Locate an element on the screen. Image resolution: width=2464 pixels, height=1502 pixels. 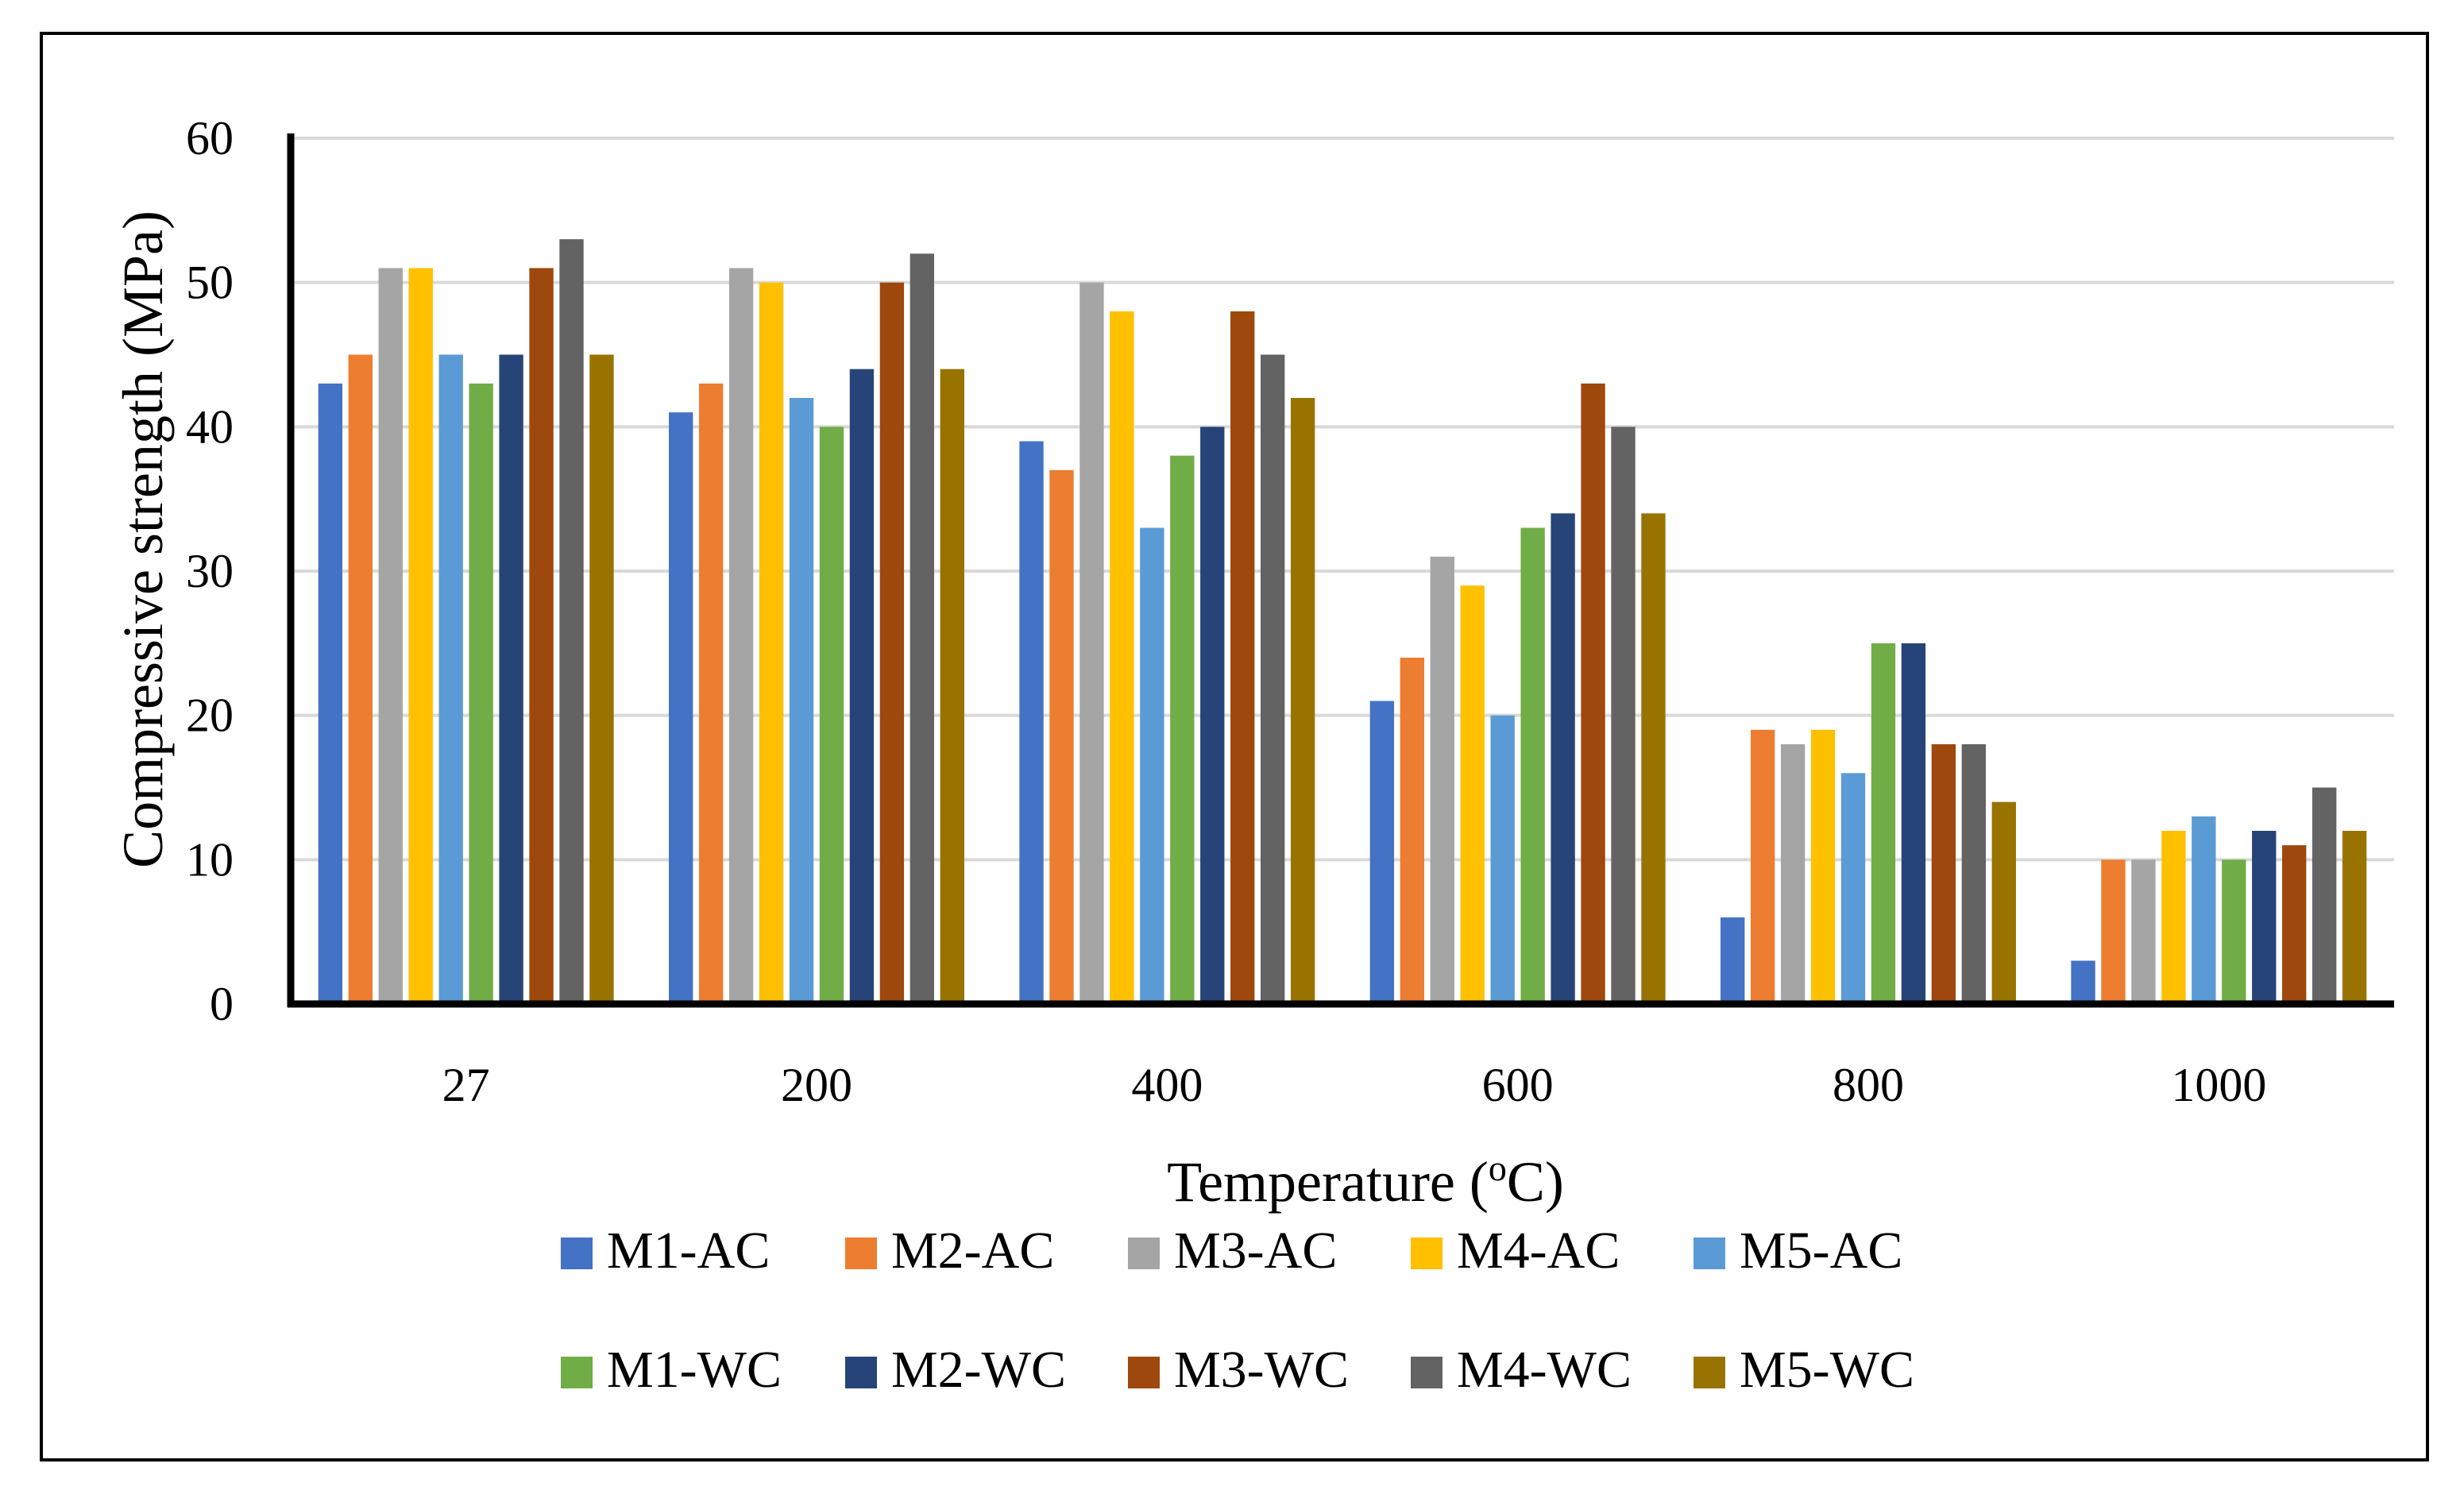
y-tick-label: 30 is located at coordinates (210, 571).